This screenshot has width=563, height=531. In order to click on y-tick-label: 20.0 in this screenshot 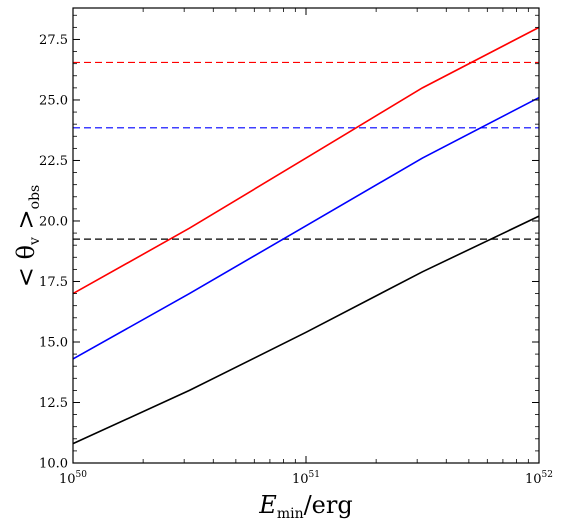, I will do `click(53, 221)`.